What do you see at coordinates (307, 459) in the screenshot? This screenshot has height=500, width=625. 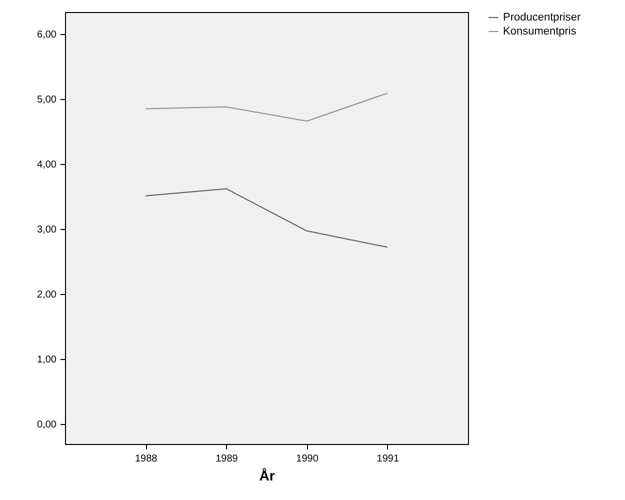 I see `x-tick-label: 1990` at bounding box center [307, 459].